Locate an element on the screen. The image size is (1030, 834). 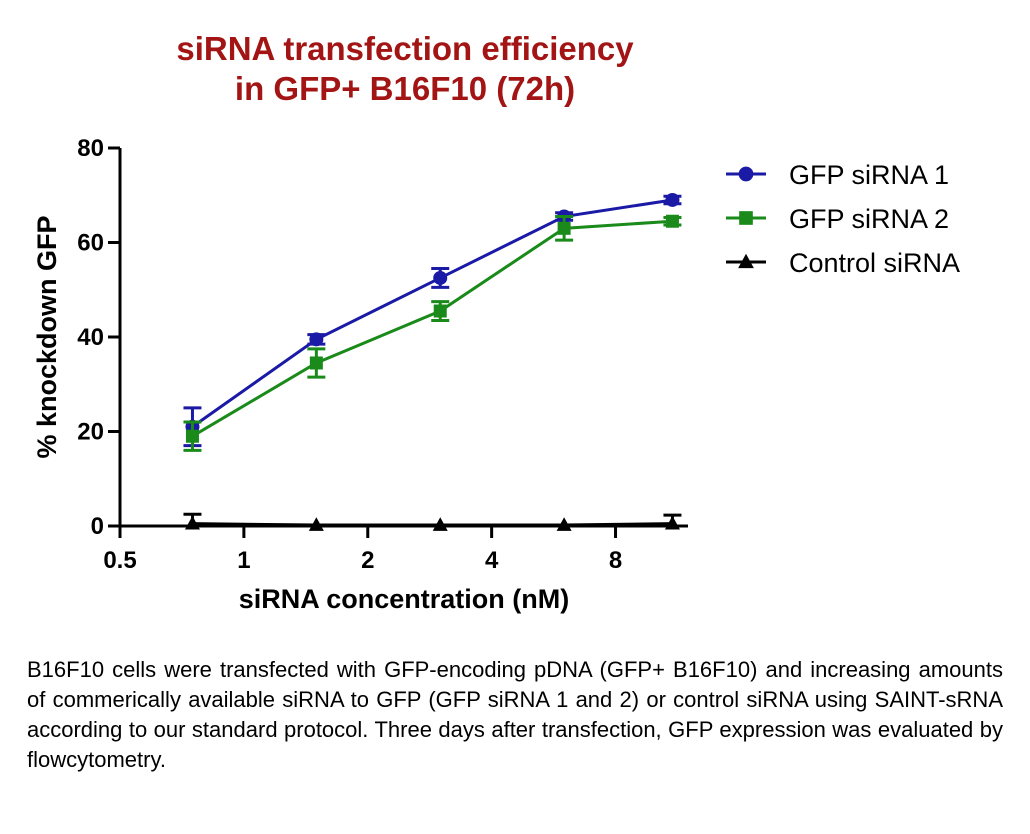
y-tick-label: 80 is located at coordinates (90, 148).